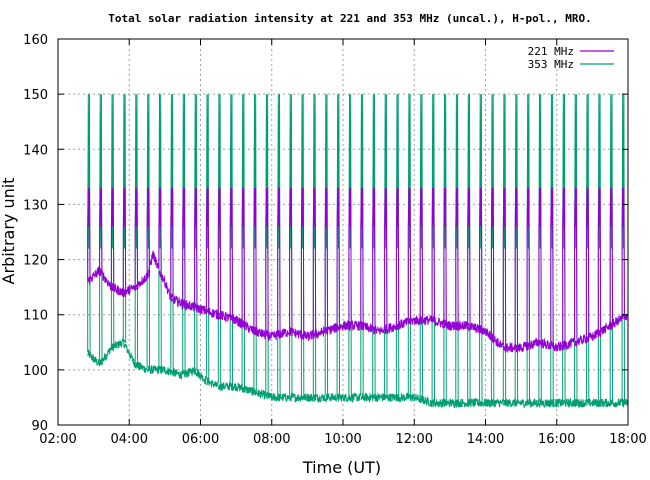 This screenshot has height=480, width=650. What do you see at coordinates (129, 439) in the screenshot?
I see `x-tick-label: 04:00` at bounding box center [129, 439].